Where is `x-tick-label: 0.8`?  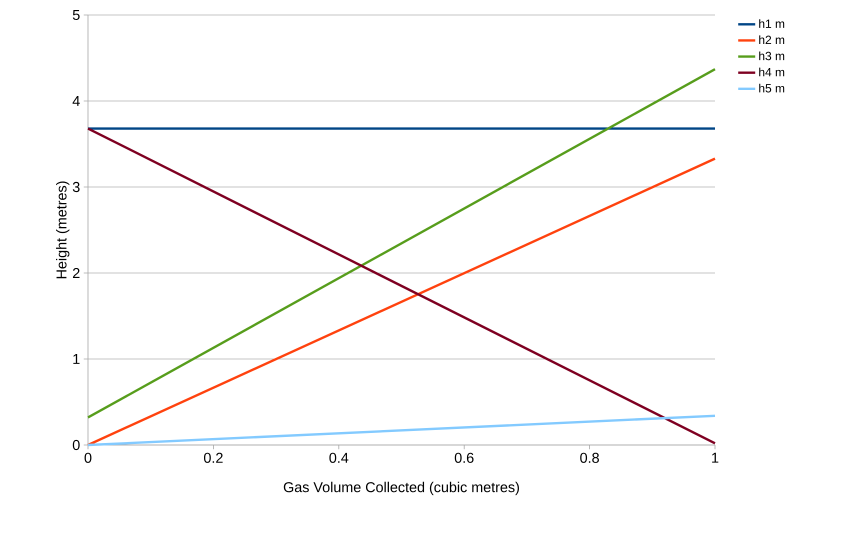
x-tick-label: 0.8 is located at coordinates (589, 457).